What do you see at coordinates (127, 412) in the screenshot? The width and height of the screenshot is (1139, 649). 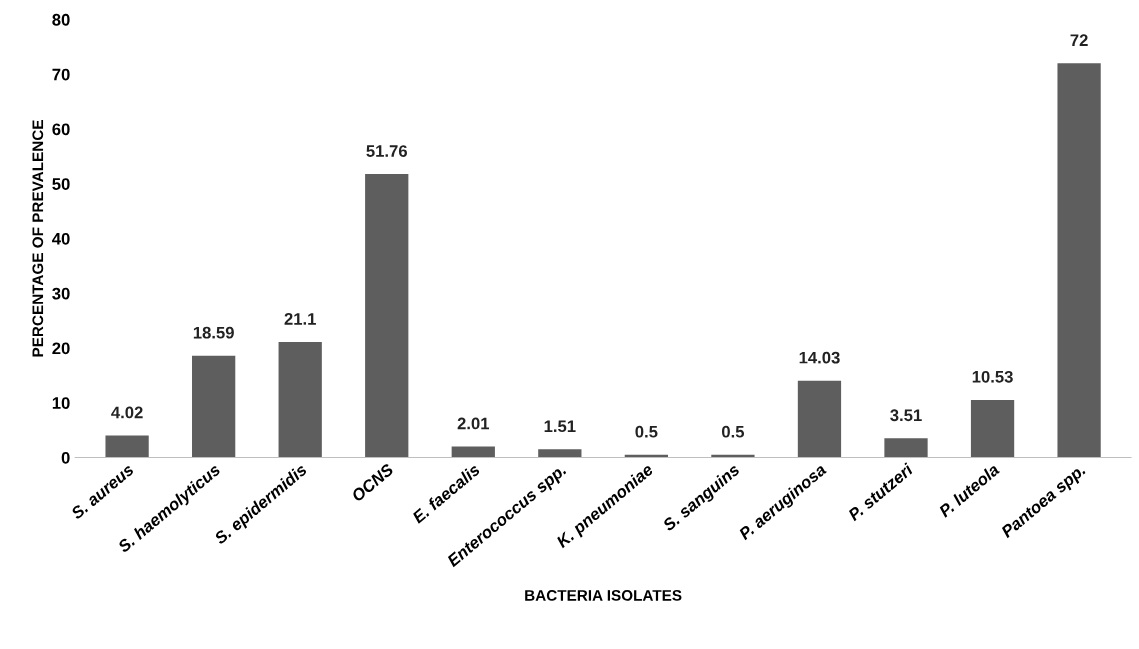 I see `data-label: 4.02` at bounding box center [127, 412].